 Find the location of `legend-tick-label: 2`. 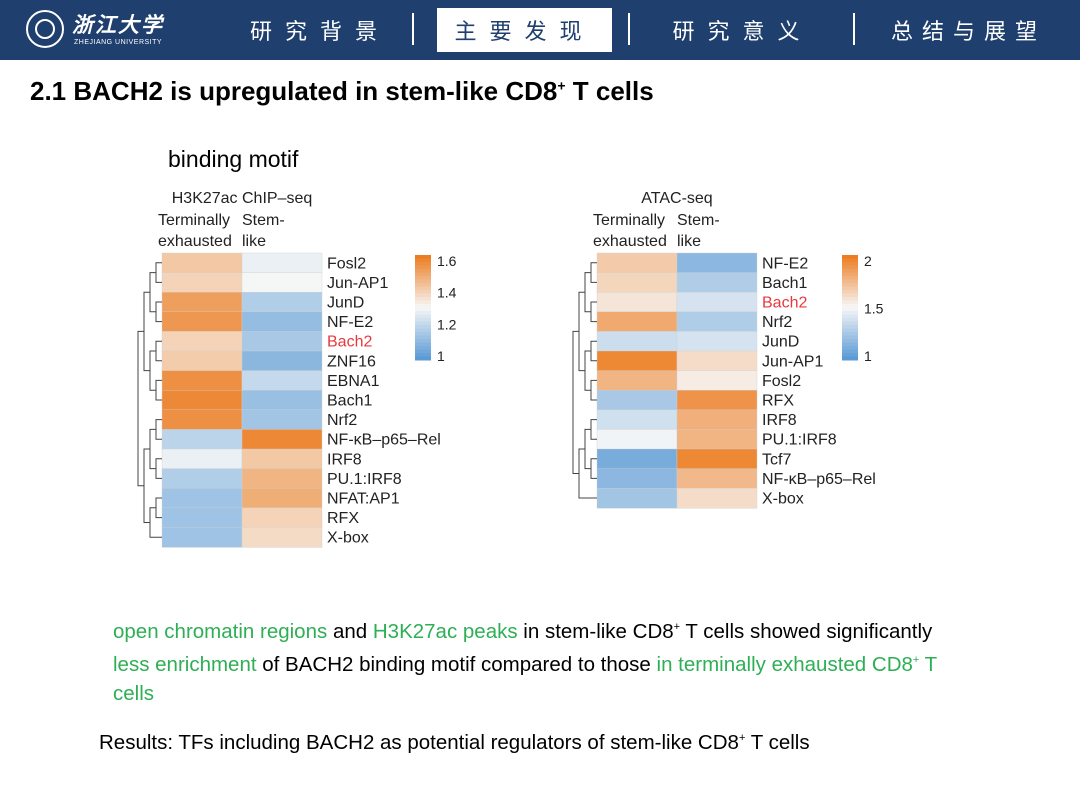

legend-tick-label: 2 is located at coordinates (868, 261).